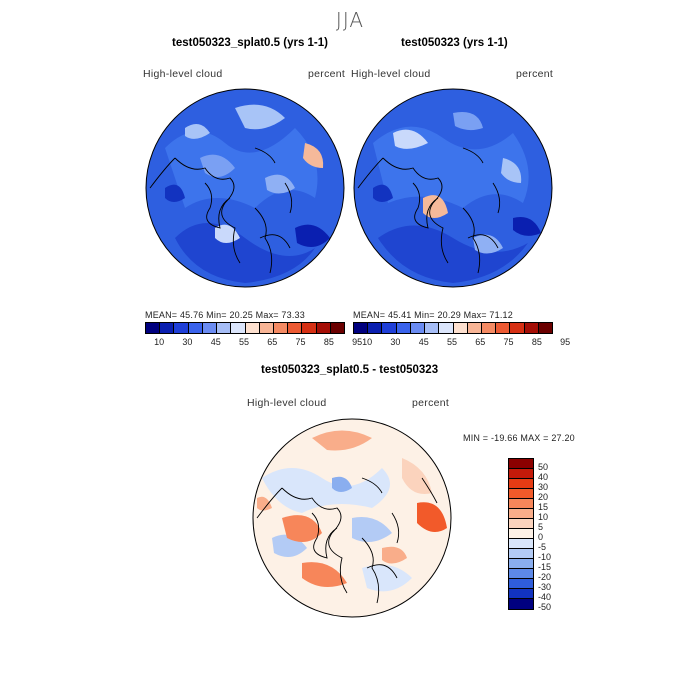  What do you see at coordinates (480, 342) in the screenshot?
I see `panel2-colorbar-tick-label: 65` at bounding box center [480, 342].